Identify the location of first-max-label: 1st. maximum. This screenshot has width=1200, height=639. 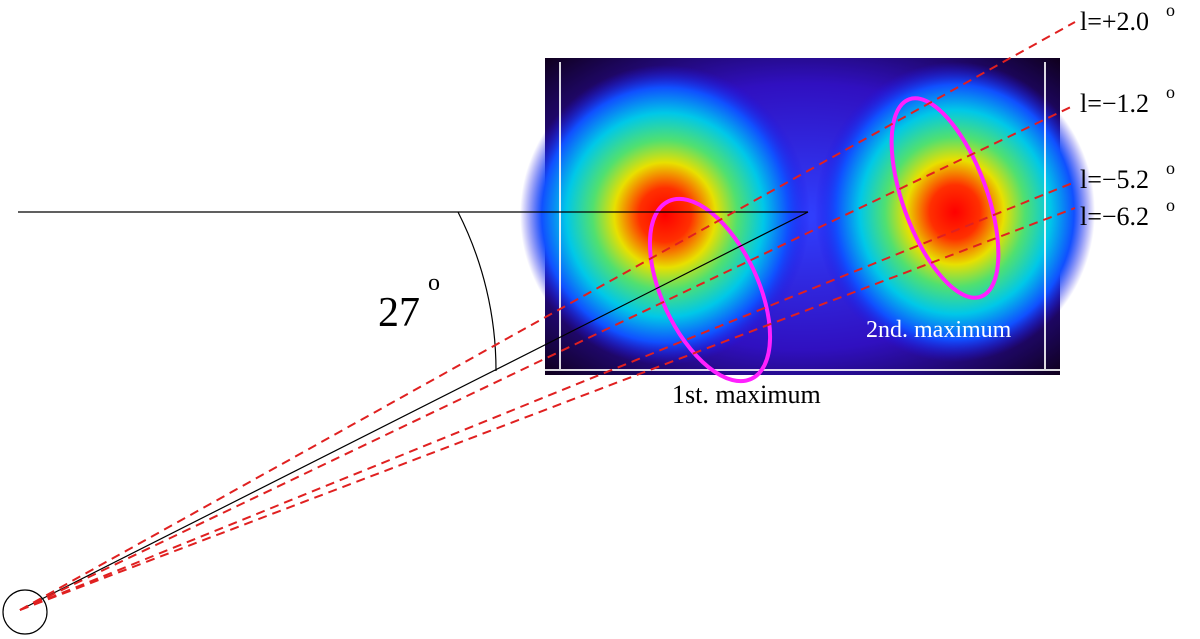
(746, 394).